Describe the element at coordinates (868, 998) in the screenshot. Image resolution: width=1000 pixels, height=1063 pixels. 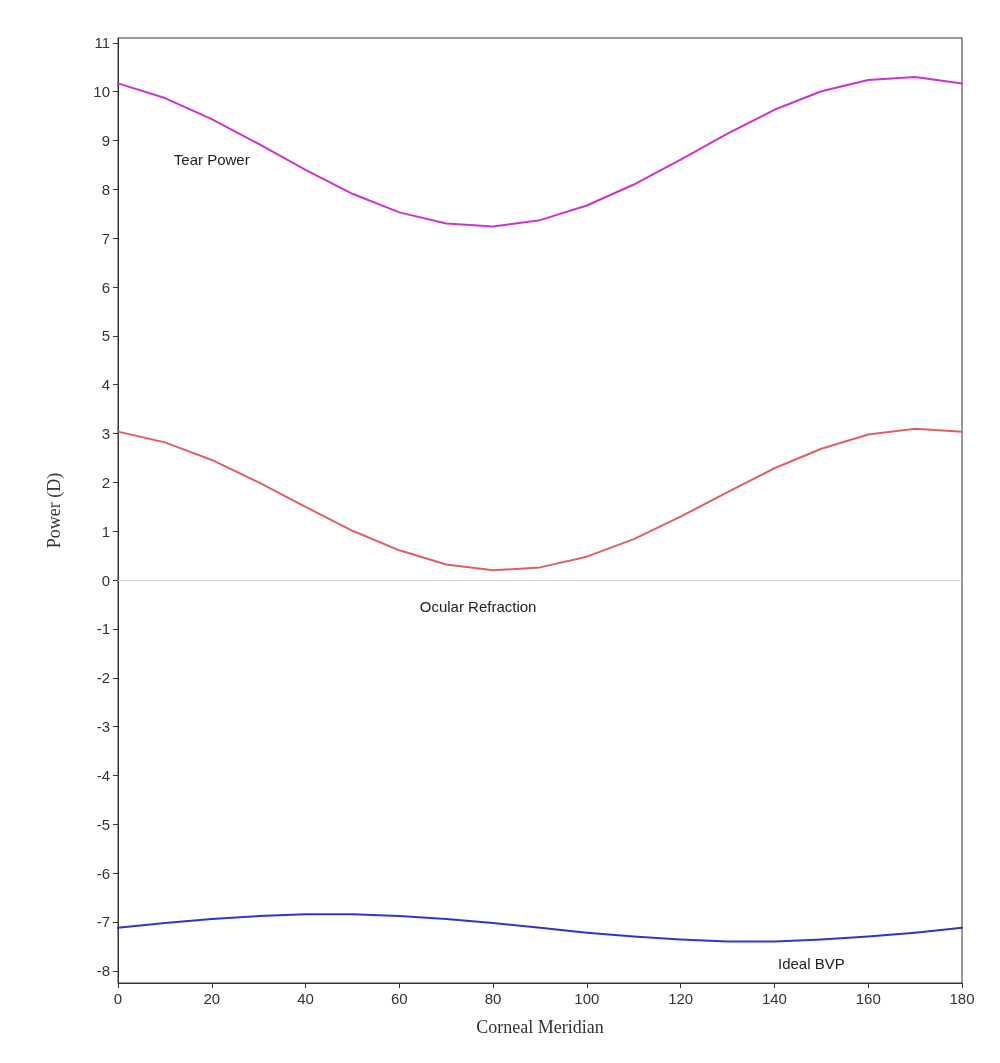
I see `x-tick-label: 160` at that location.